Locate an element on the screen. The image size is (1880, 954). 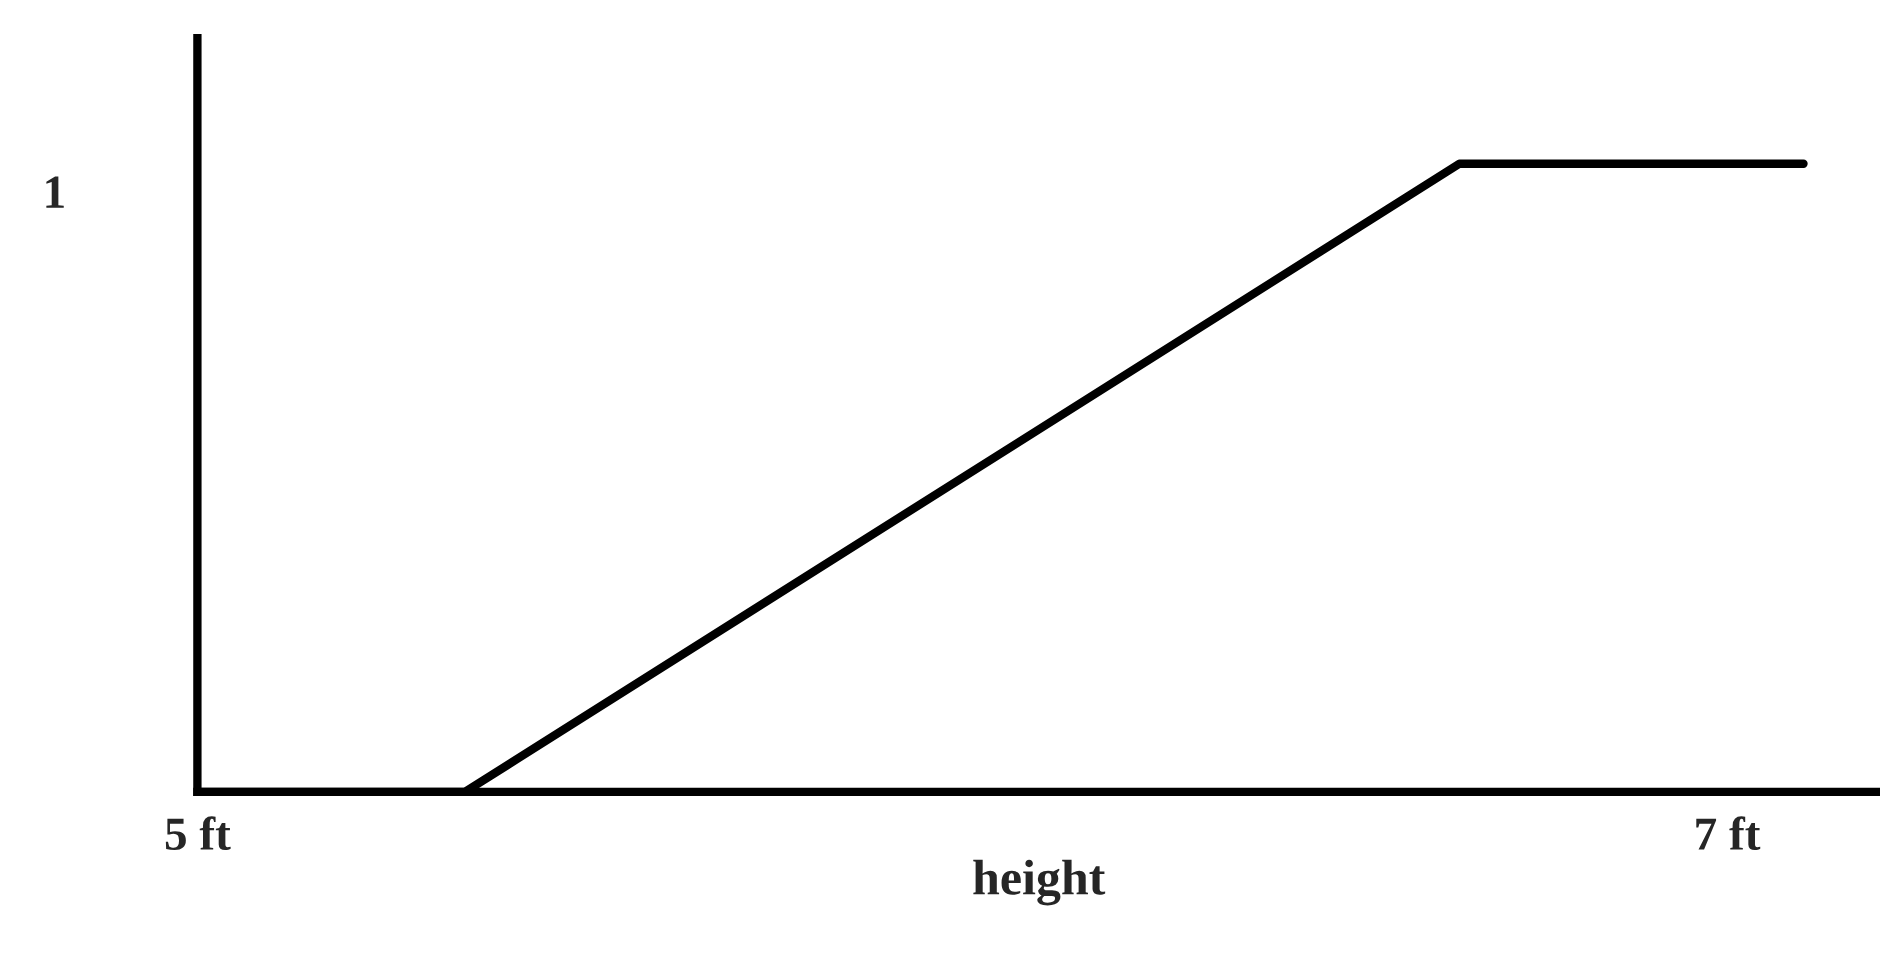
x-tick-label: 5 ft is located at coordinates (198, 833).